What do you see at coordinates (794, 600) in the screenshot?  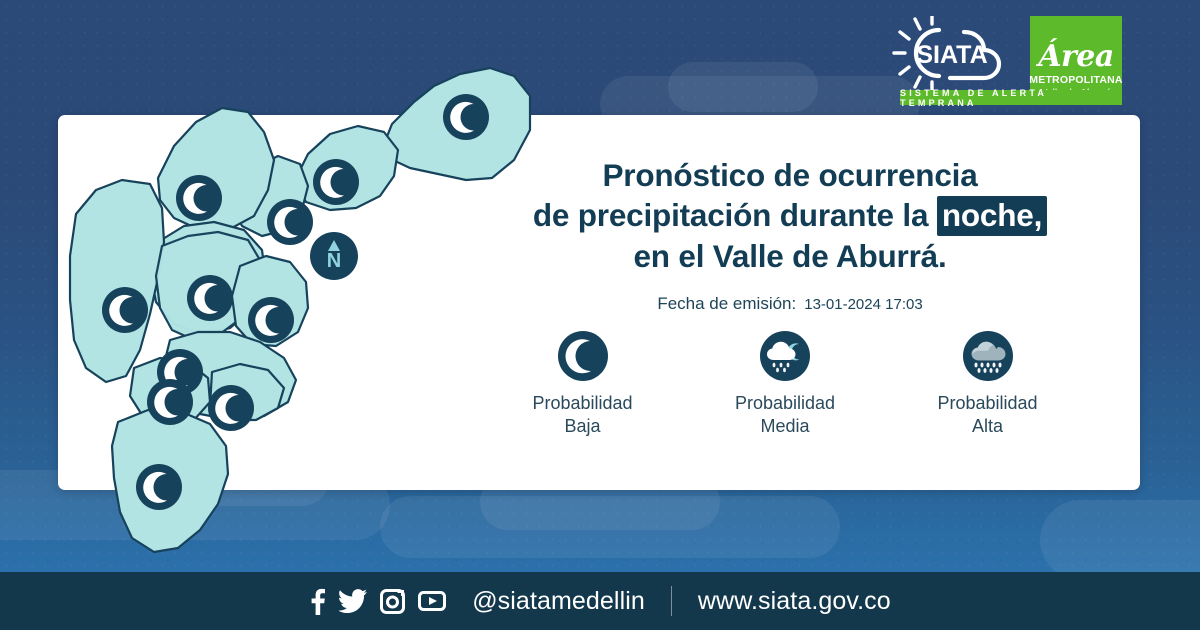 I see `website-url: www.siata.gov.co` at bounding box center [794, 600].